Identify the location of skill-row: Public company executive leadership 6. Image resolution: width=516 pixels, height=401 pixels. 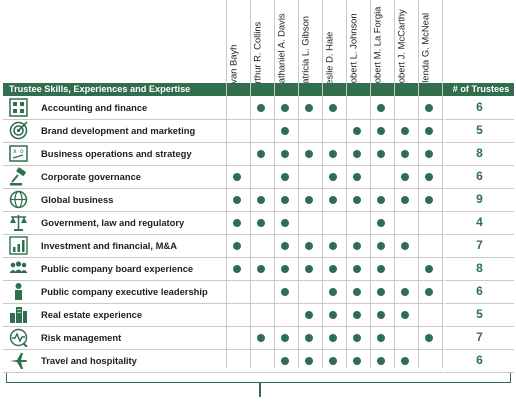
(258, 291).